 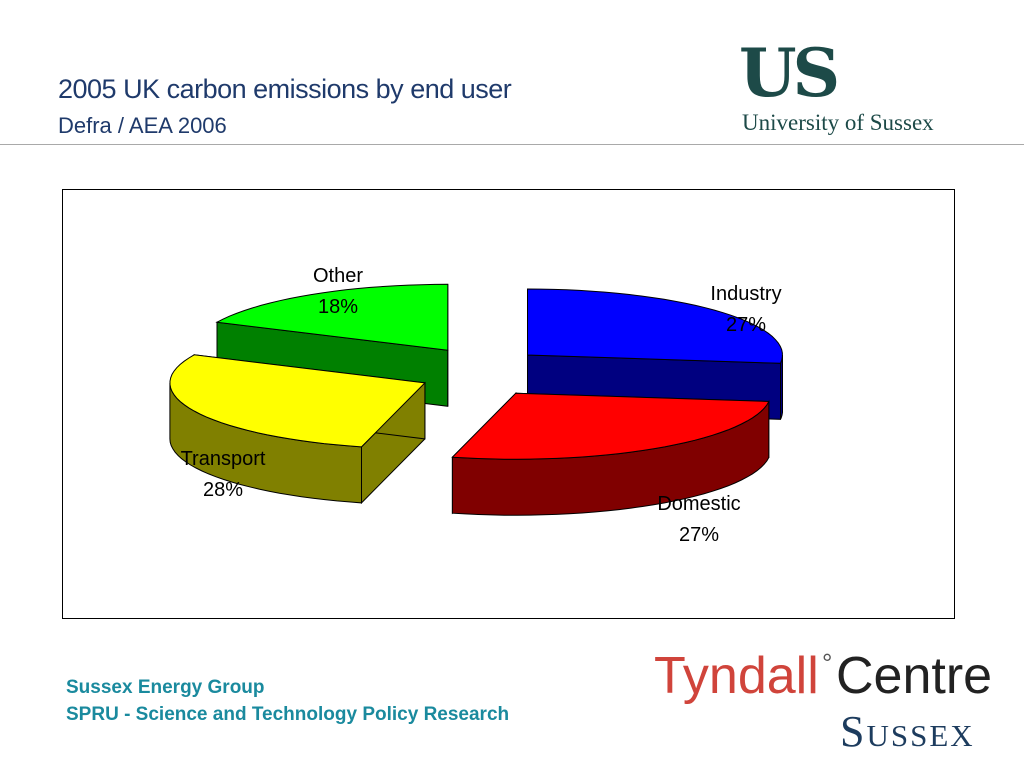 I want to click on tyndall-logo-sussex: Sussex, so click(x=907, y=731).